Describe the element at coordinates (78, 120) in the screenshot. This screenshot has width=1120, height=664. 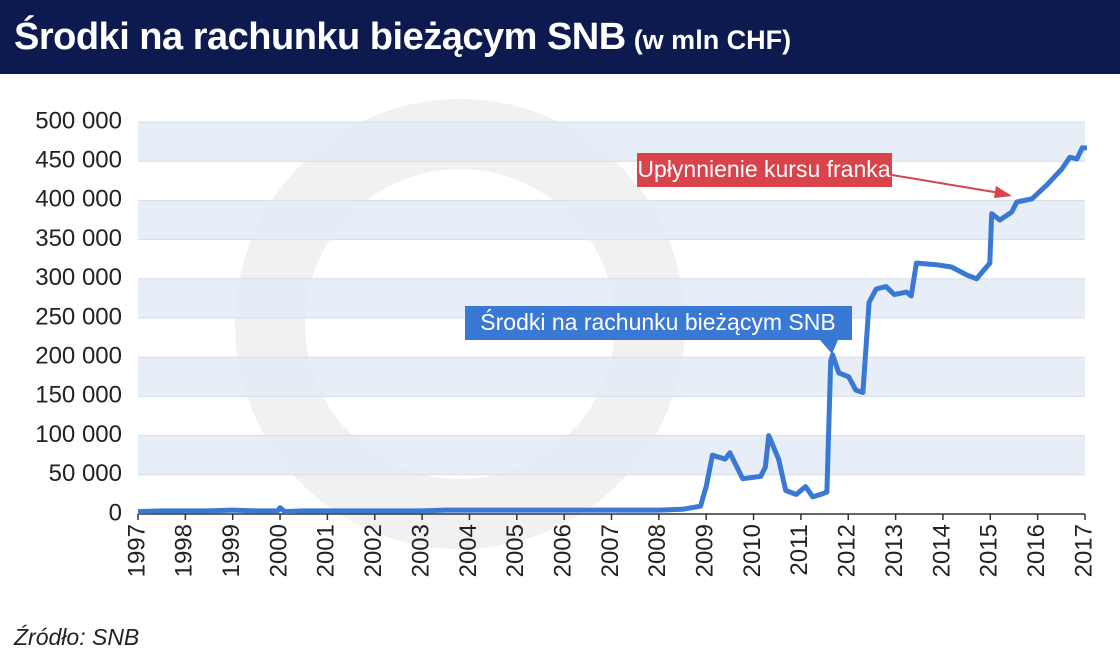
I see `y-tick-label: 500 000` at that location.